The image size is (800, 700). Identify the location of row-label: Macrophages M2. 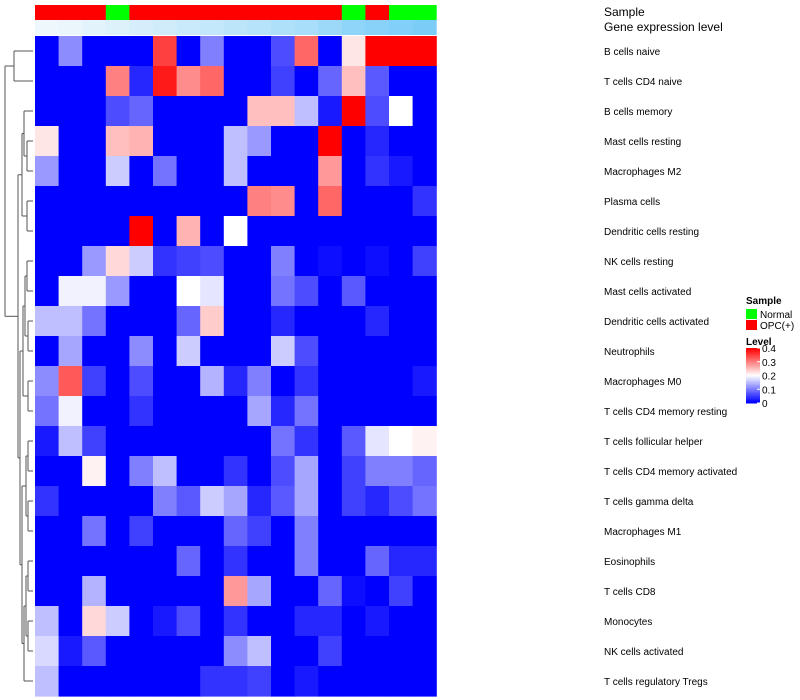
(643, 172).